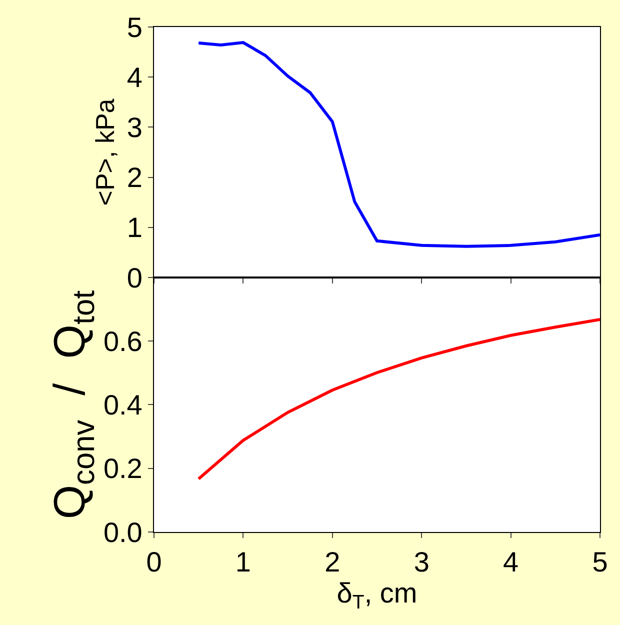 The image size is (620, 625). I want to click on y-tick-label: 0.6, so click(122, 341).